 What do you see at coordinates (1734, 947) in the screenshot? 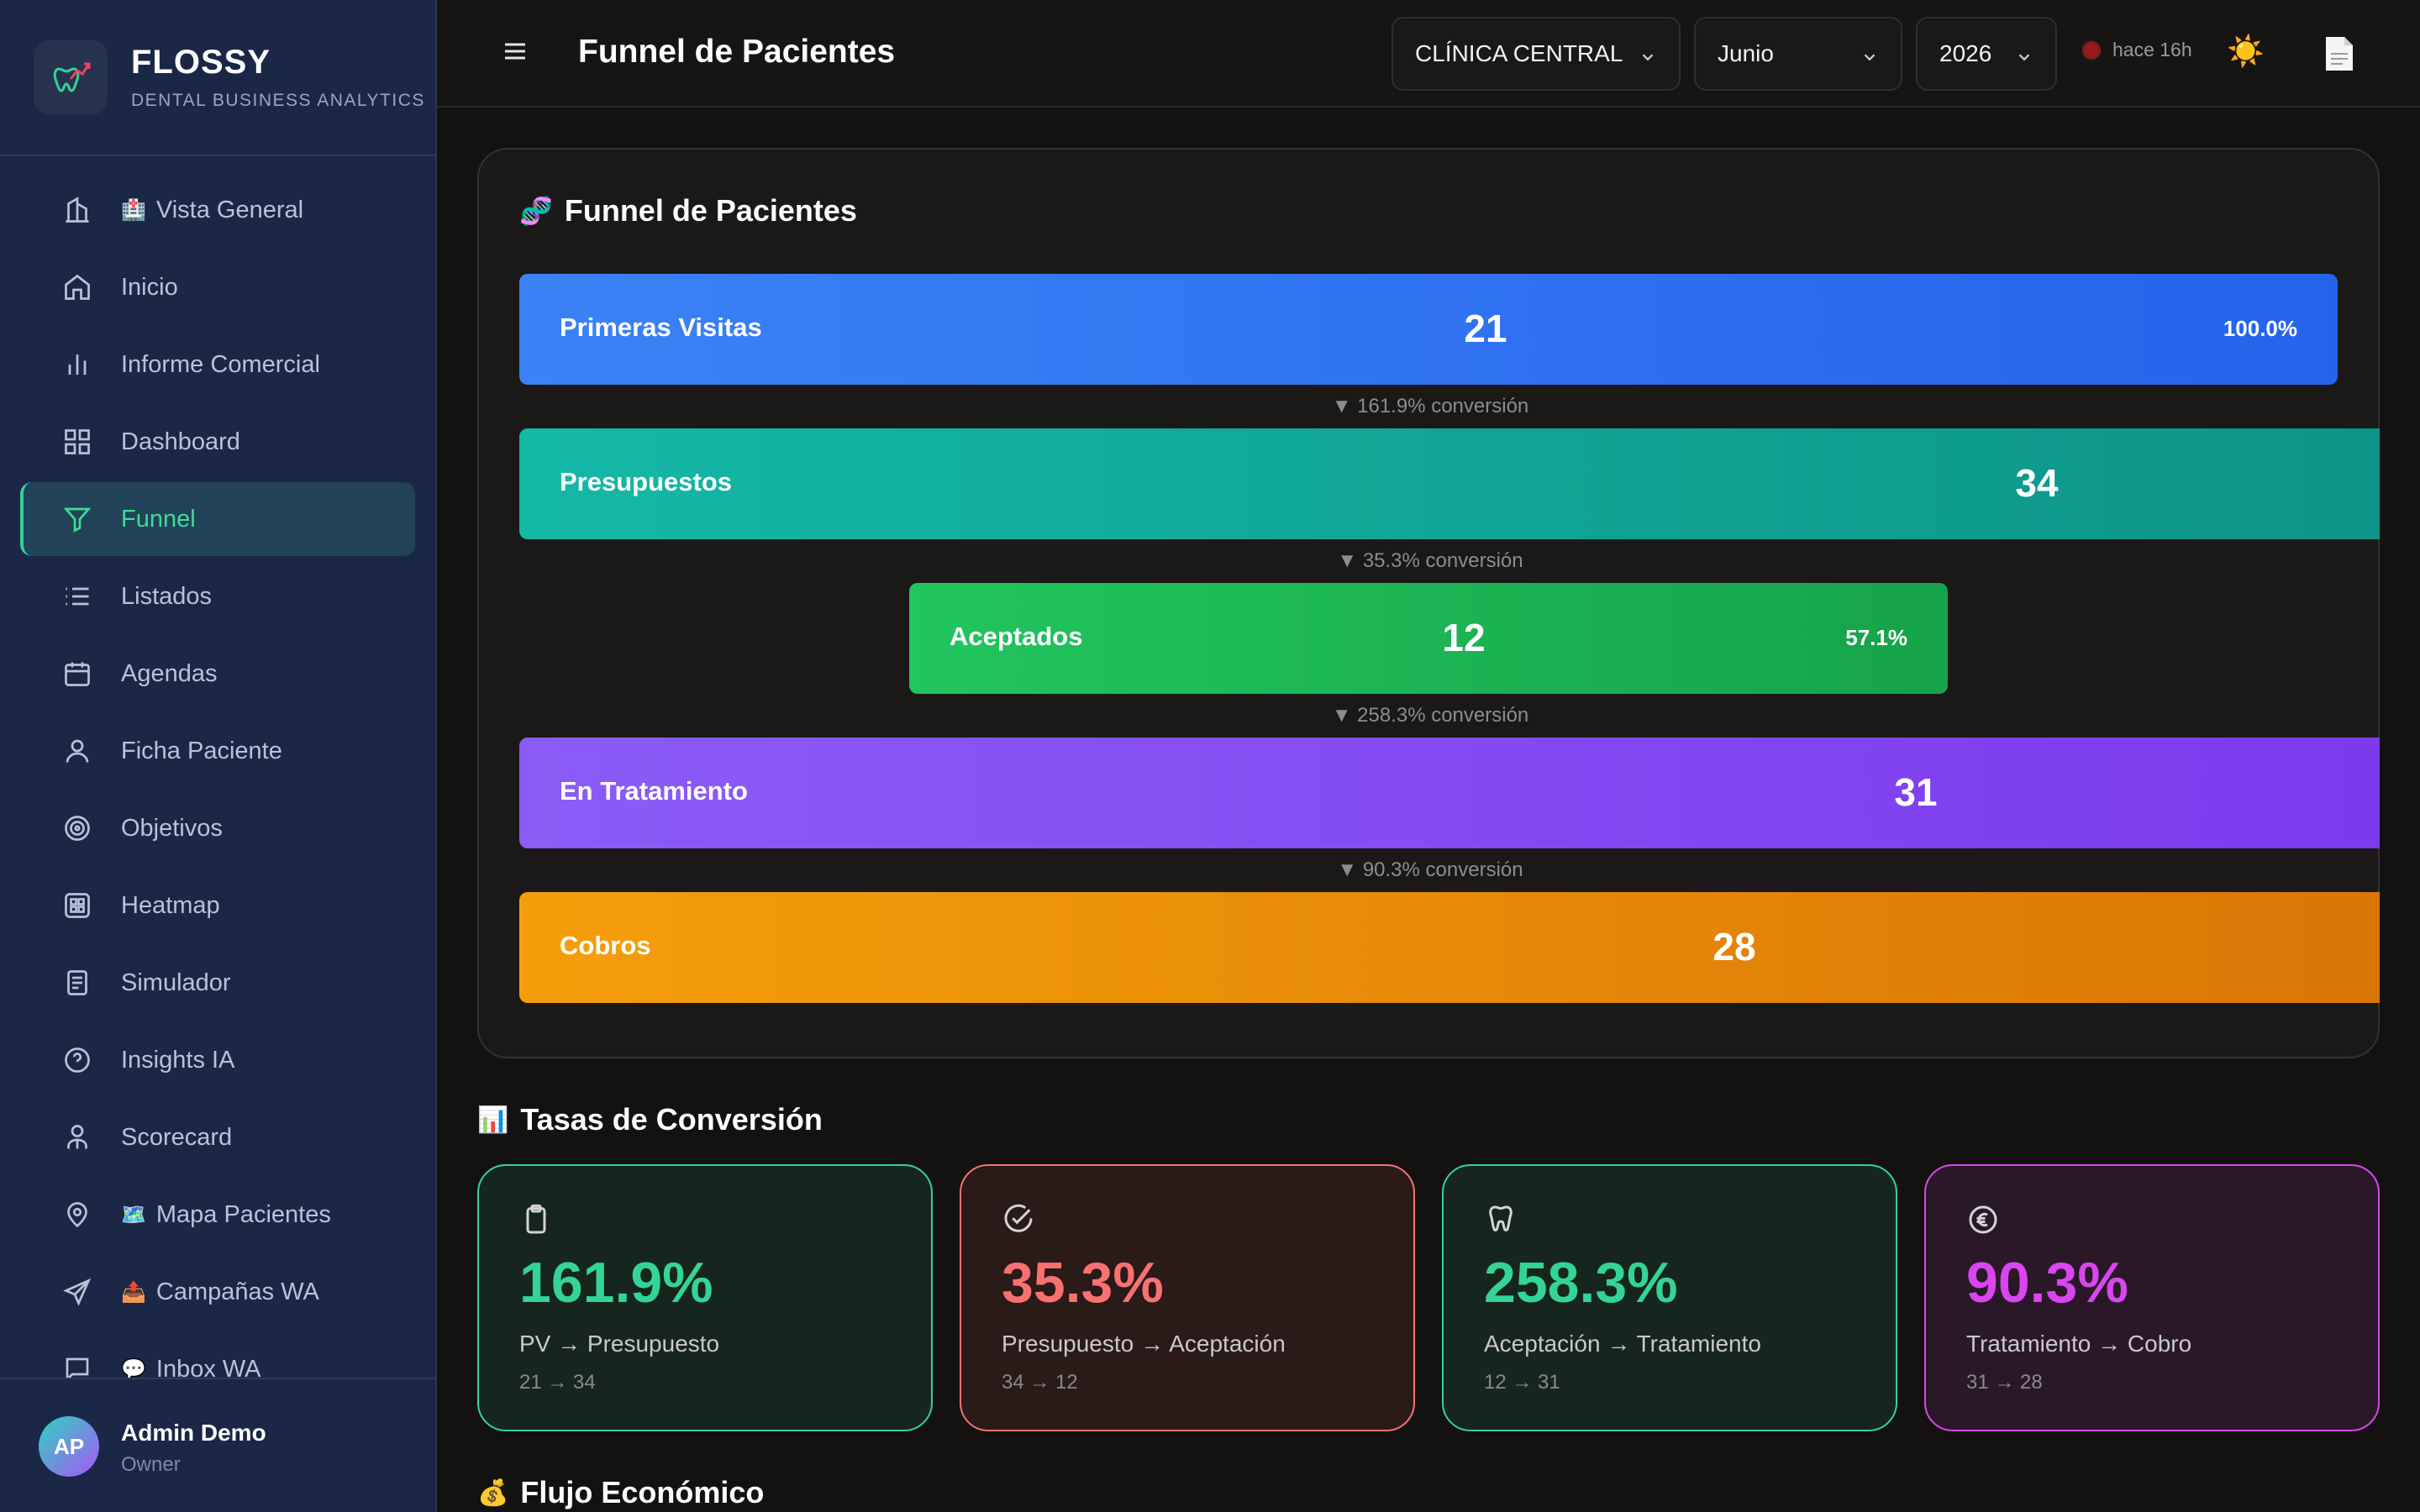
I see `stage-value: 28` at bounding box center [1734, 947].